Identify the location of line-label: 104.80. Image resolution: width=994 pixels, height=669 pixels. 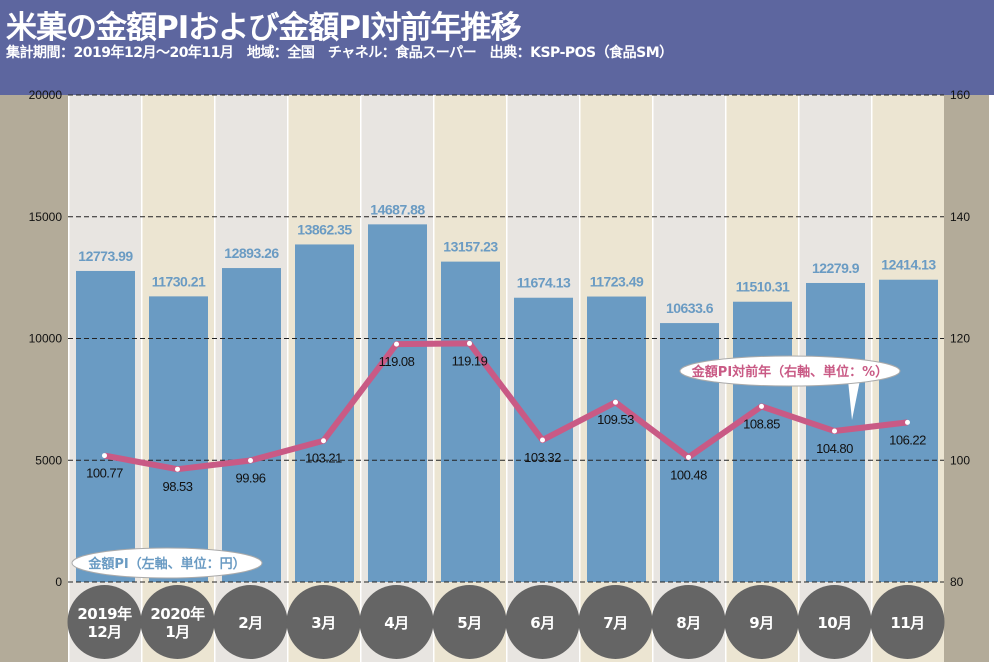
(834, 448).